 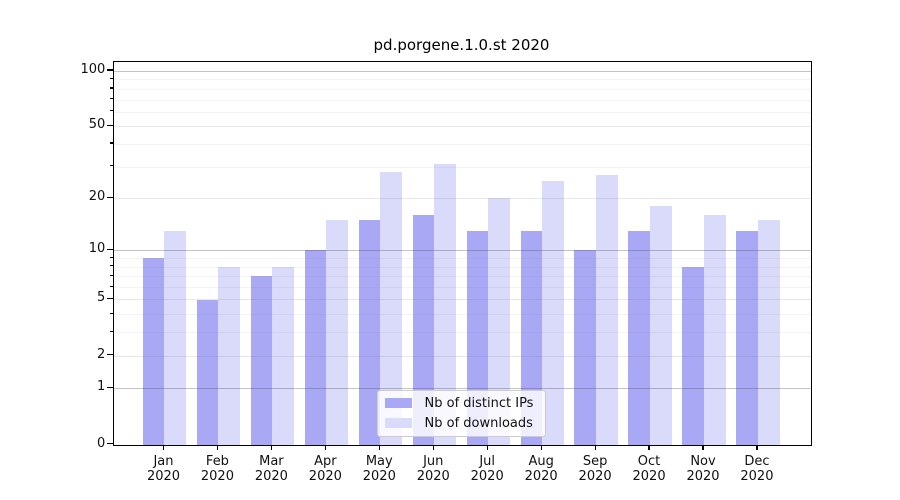 I want to click on y-tick-label: 50, so click(x=97, y=125).